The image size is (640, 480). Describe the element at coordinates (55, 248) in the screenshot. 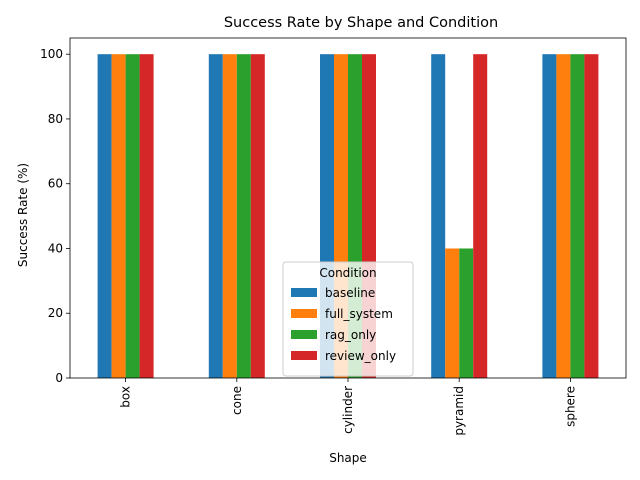

I see `y-tick-label: 40` at that location.